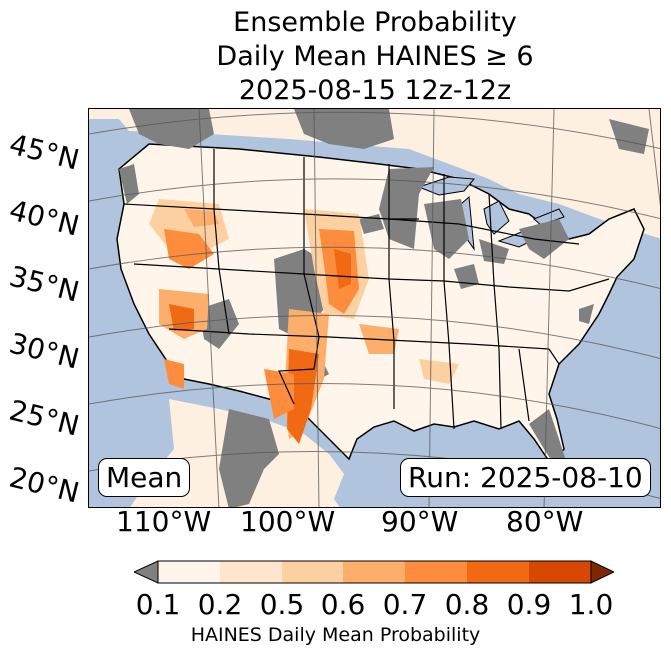 The height and width of the screenshot is (658, 671). What do you see at coordinates (375, 90) in the screenshot?
I see `title-line-3: 2025-08-15 12z-12z` at bounding box center [375, 90].